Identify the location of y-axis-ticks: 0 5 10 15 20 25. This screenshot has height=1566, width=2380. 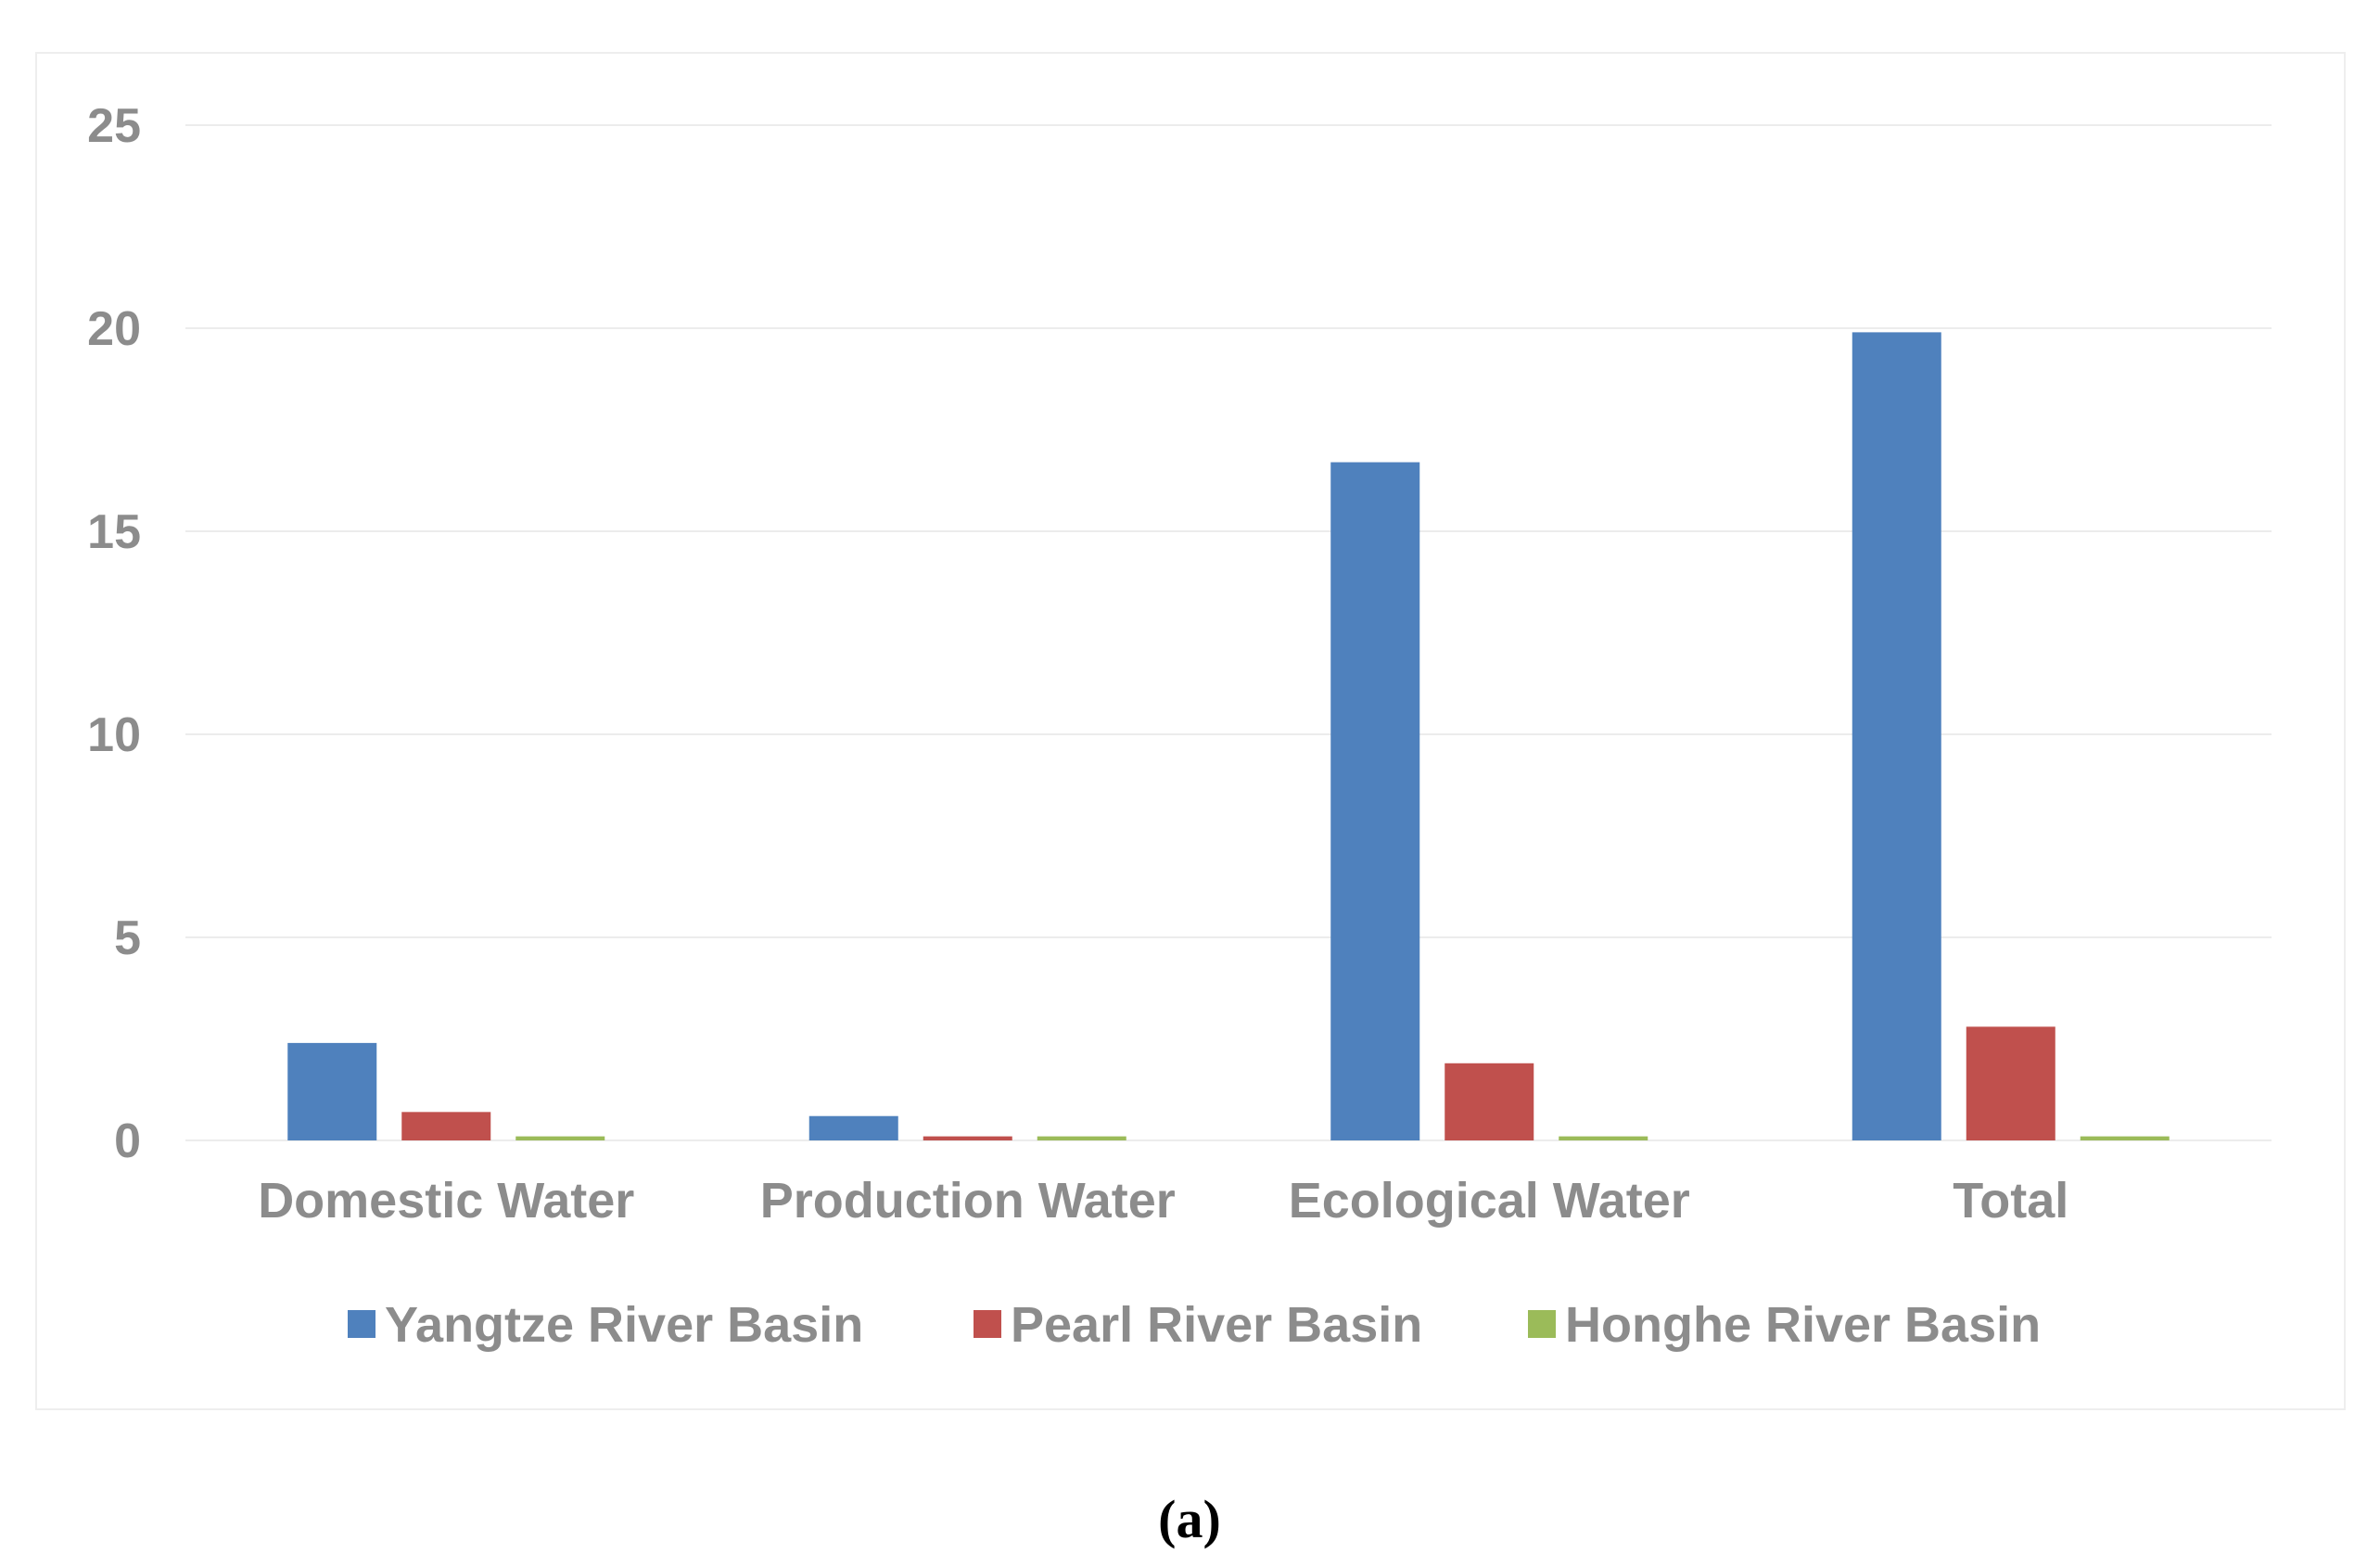
(114, 633).